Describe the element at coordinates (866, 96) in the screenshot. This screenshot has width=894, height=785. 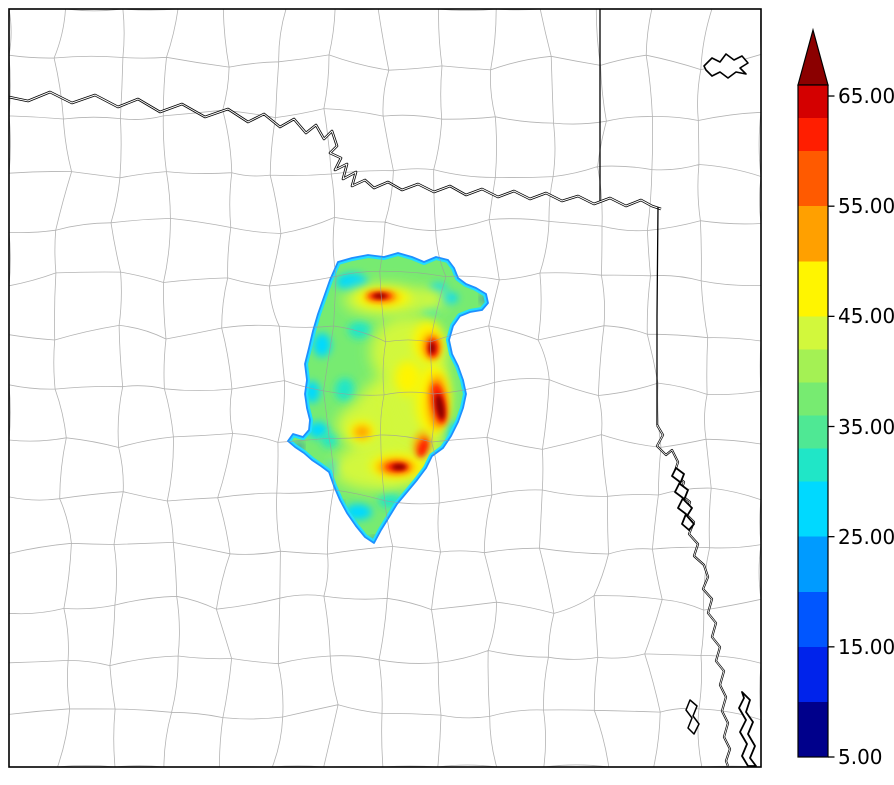
I see `colorbar-tick-label: 65.00` at that location.